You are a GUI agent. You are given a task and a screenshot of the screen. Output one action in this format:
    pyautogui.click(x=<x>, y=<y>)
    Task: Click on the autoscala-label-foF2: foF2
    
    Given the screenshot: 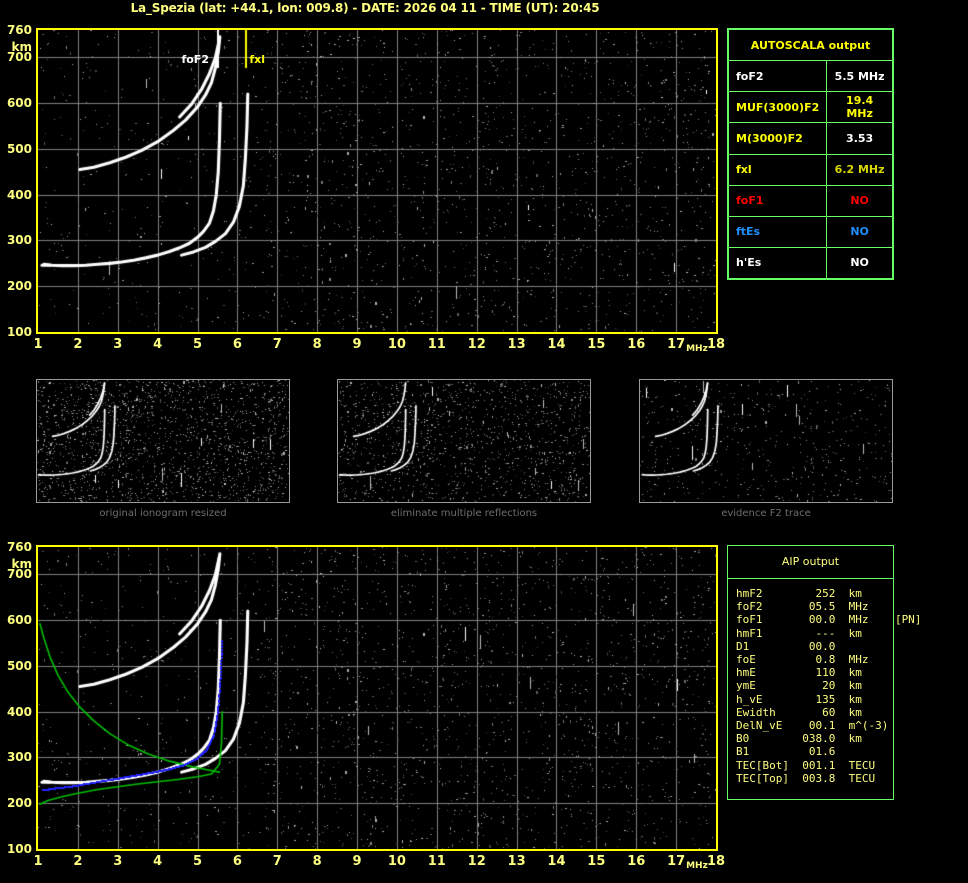 What is the action you would take?
    pyautogui.click(x=777, y=76)
    